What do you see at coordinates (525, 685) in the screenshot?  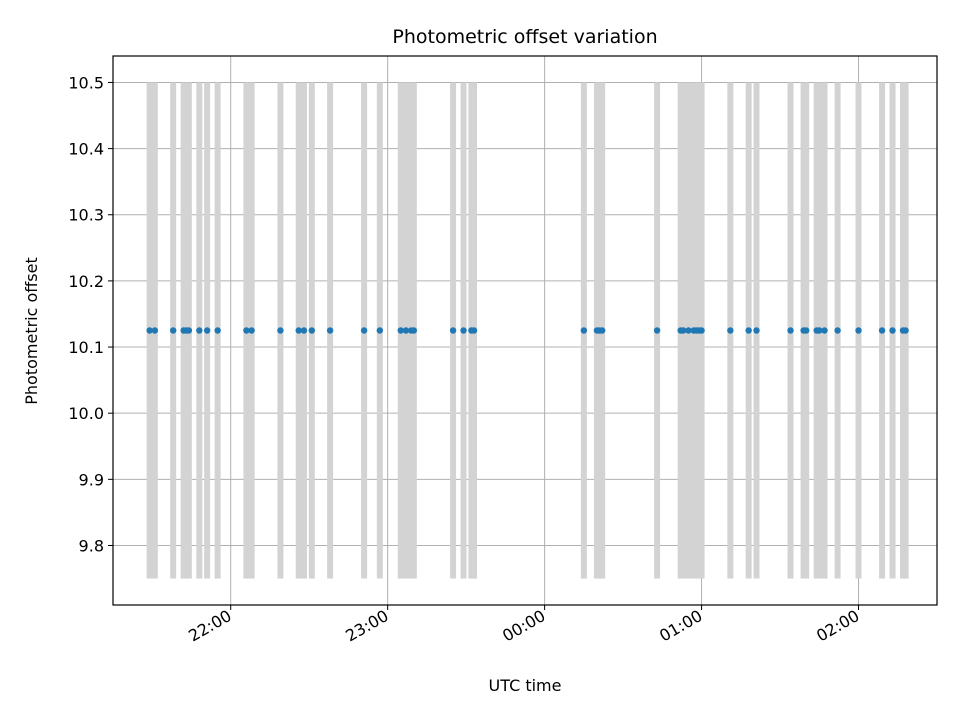 I see `x-axis-label: UTC time` at bounding box center [525, 685].